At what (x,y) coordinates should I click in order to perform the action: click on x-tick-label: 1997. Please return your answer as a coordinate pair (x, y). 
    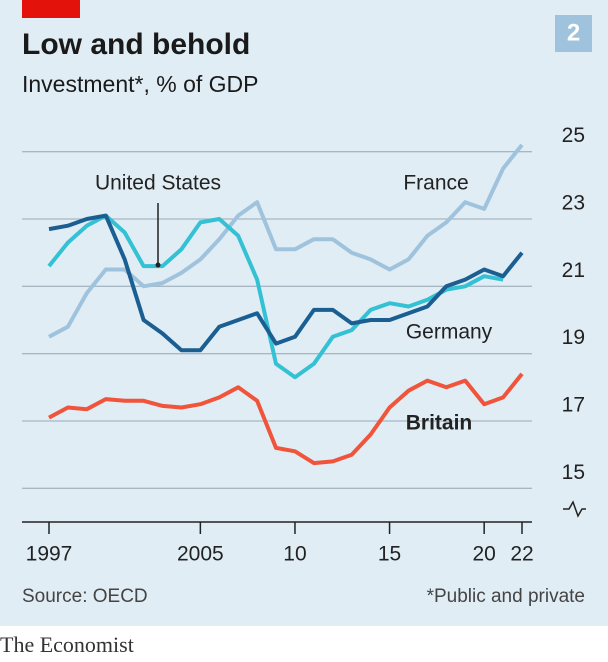
    Looking at the image, I should click on (49, 554).